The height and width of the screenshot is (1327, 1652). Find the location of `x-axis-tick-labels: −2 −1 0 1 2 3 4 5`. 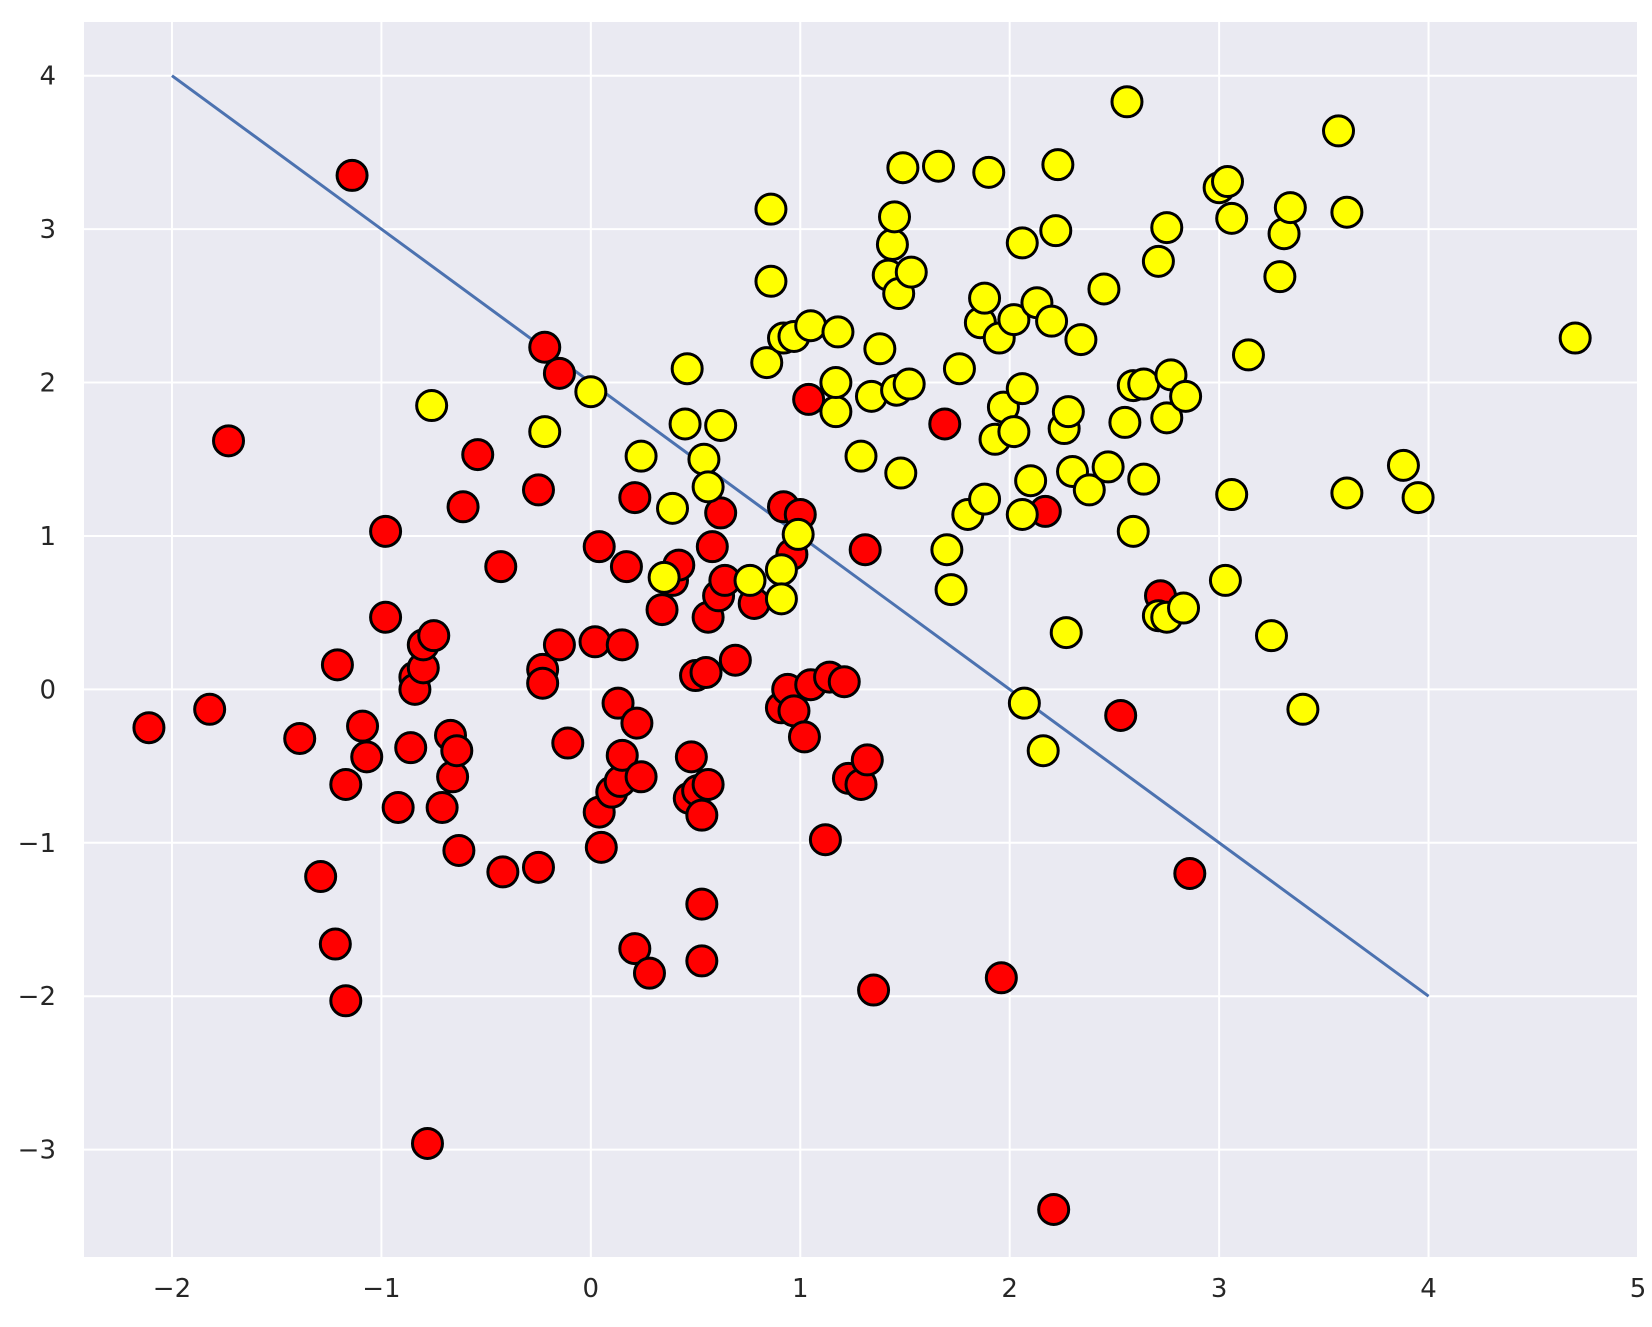

x-axis-tick-labels: −2 −1 0 1 2 3 4 5 is located at coordinates (899, 1289).